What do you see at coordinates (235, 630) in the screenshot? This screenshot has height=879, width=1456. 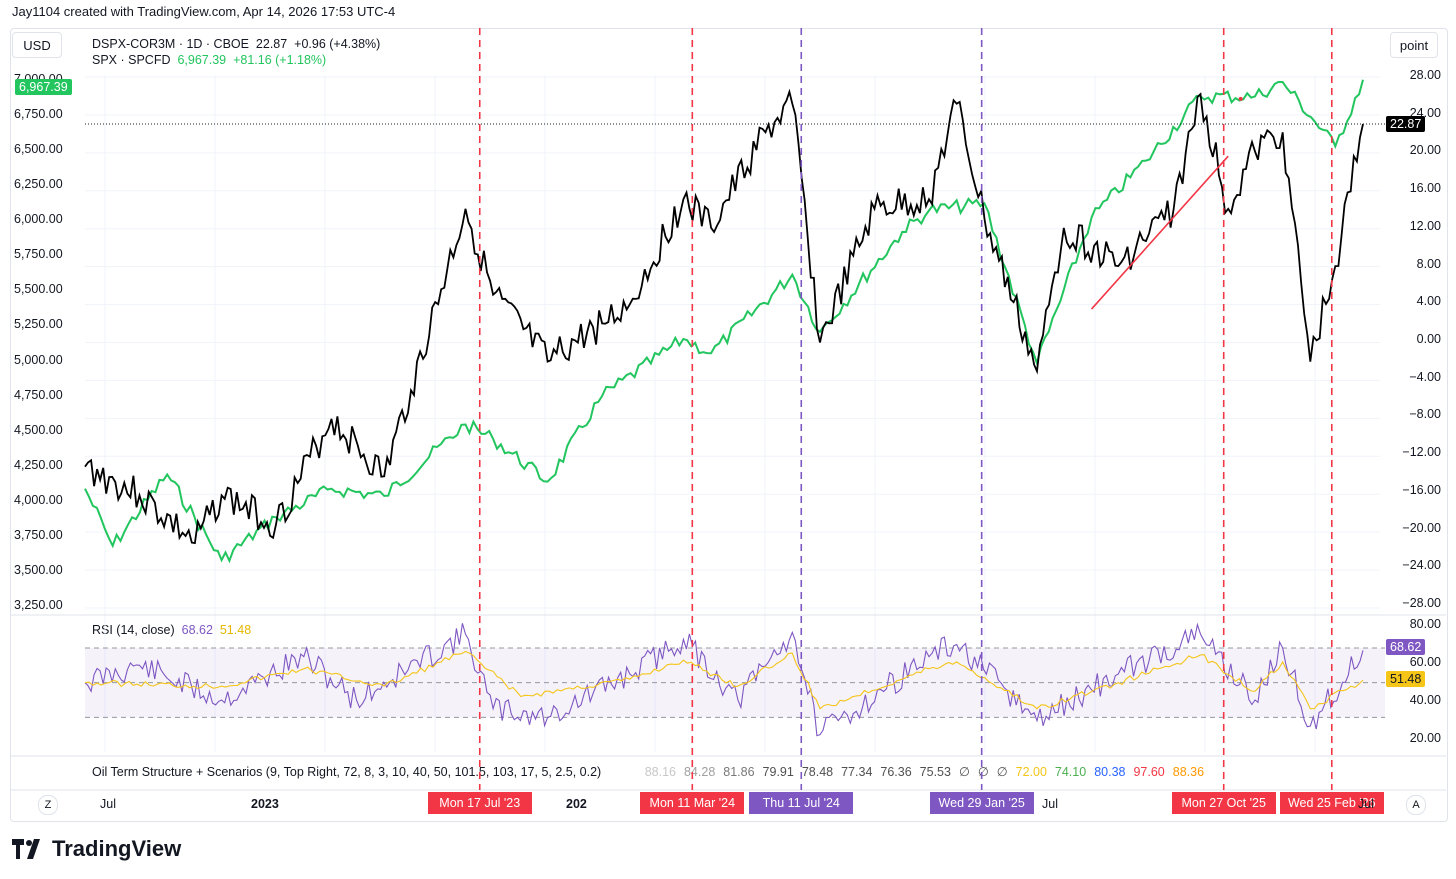 I see `legend-rsi-ma: 51.48` at bounding box center [235, 630].